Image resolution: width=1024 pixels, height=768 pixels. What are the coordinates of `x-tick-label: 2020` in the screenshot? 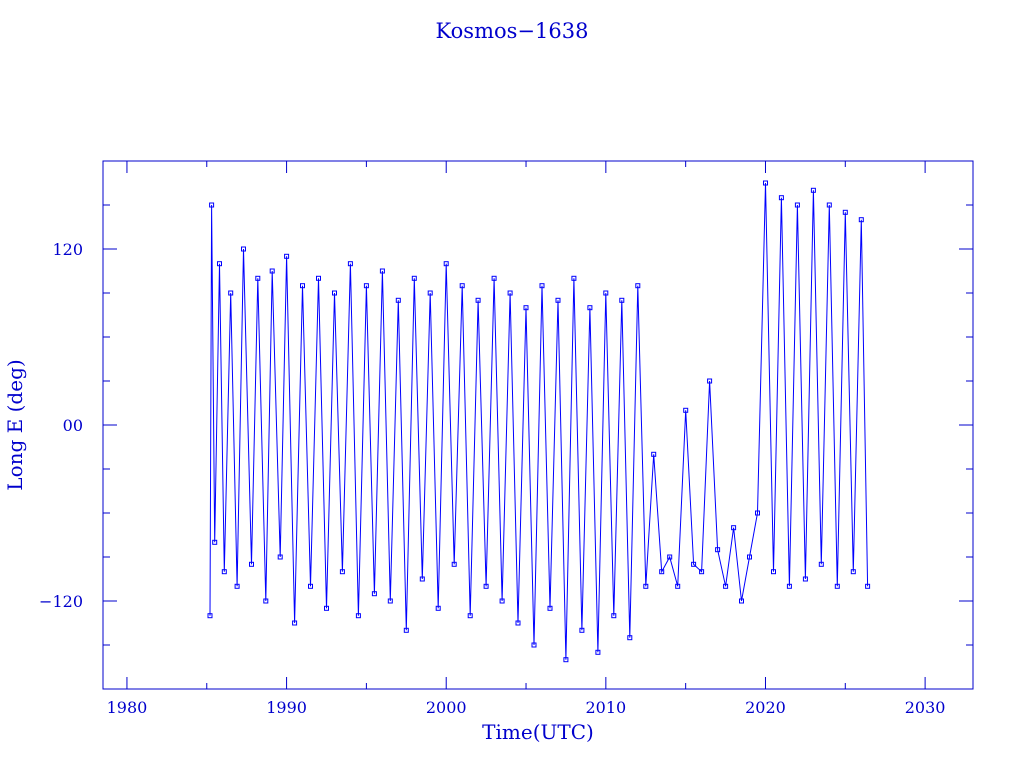 It's located at (765, 707).